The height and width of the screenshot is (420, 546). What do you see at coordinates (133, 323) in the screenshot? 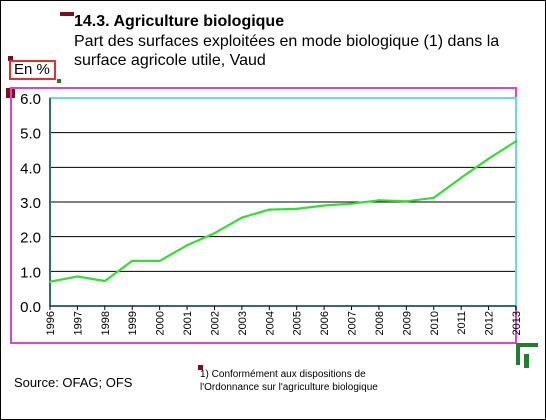
I see `x-tick-label: 1999` at bounding box center [133, 323].